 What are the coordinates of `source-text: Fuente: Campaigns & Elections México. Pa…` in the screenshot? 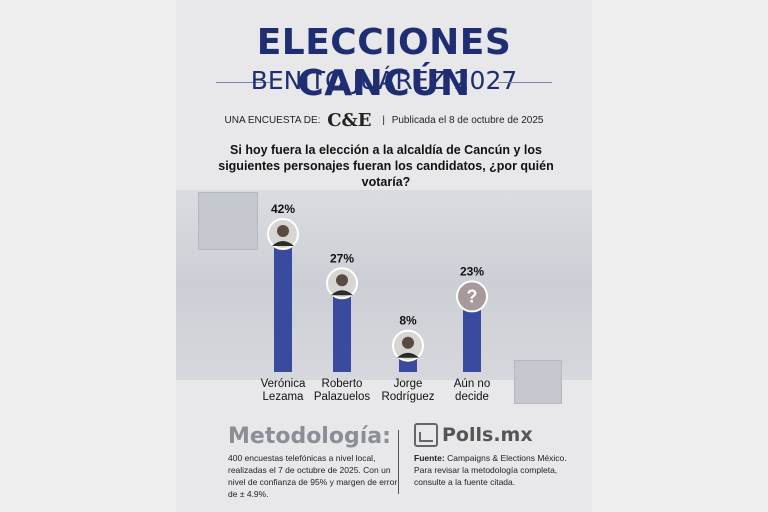 It's located at (499, 470).